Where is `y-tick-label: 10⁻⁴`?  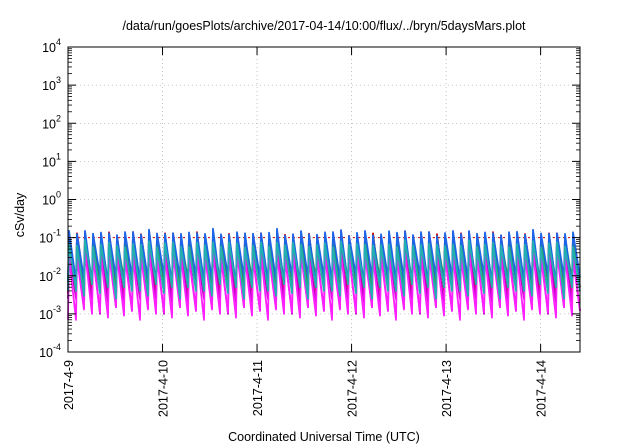 y-tick-label: 10⁻⁴ is located at coordinates (50, 351).